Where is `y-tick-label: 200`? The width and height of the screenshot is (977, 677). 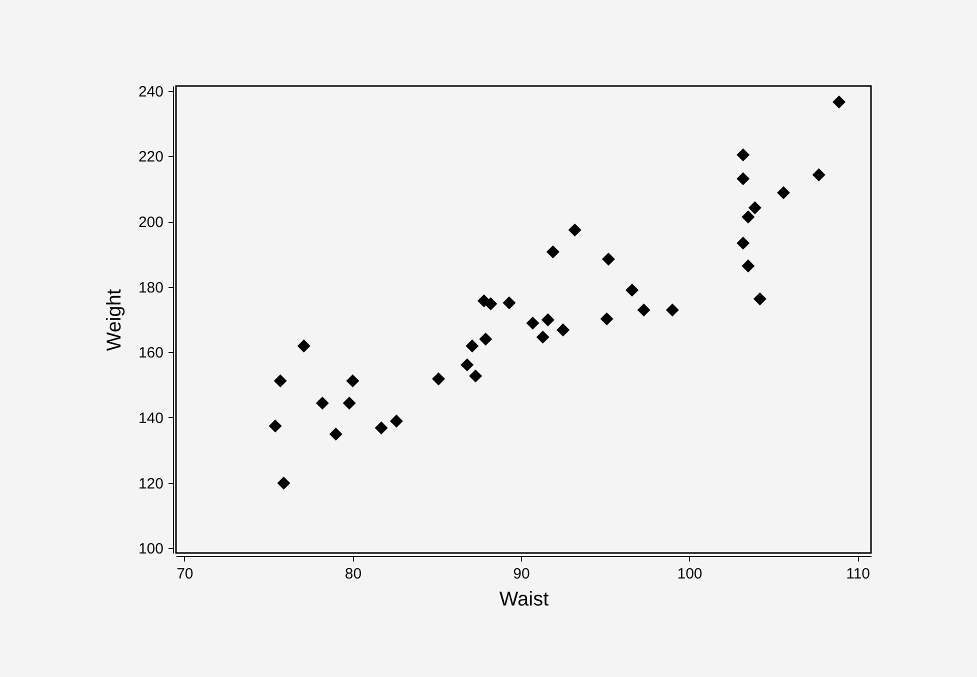 y-tick-label: 200 is located at coordinates (151, 223).